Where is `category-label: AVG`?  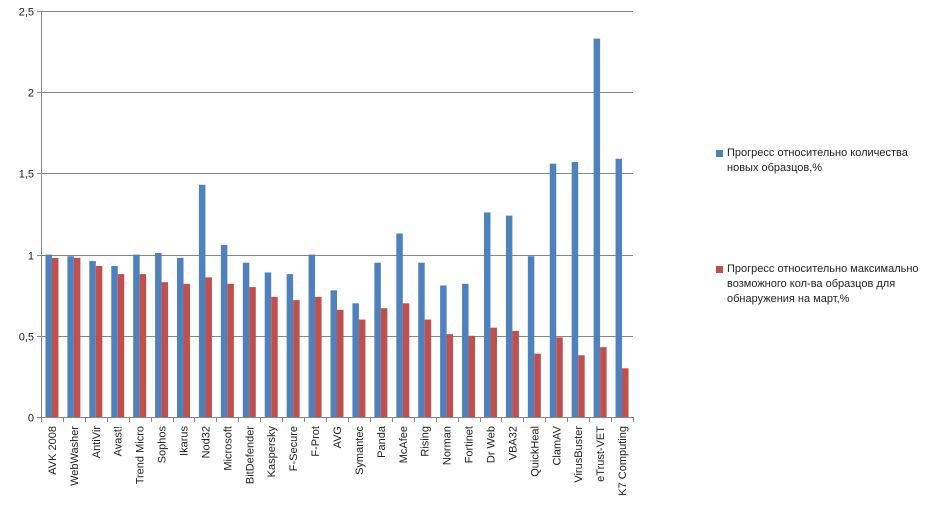 category-label: AVG is located at coordinates (338, 437).